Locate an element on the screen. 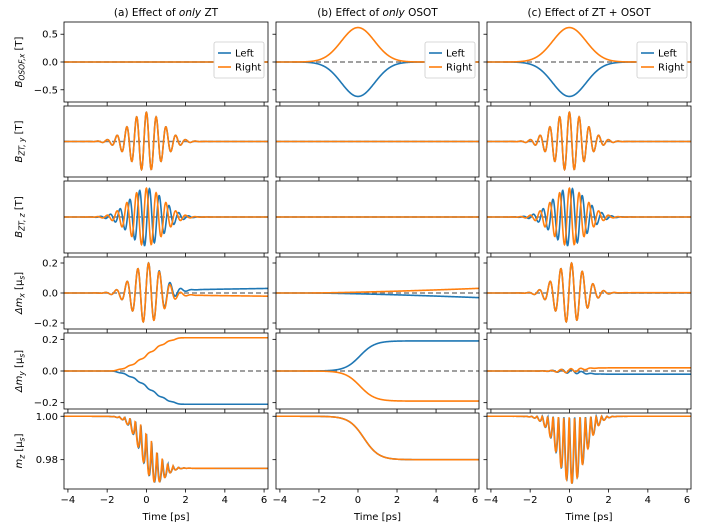 The image size is (706, 530). panel-b_osof_x-zt: −0.5 0.0 0.5 Left Right is located at coordinates (151, 63).